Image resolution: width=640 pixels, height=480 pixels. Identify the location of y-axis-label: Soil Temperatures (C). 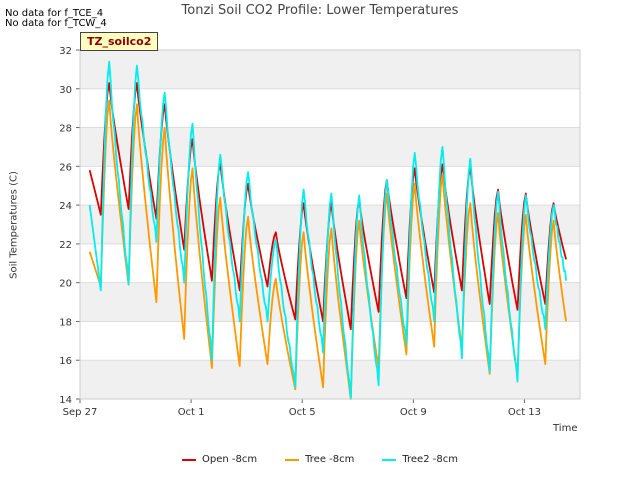
(14, 225).